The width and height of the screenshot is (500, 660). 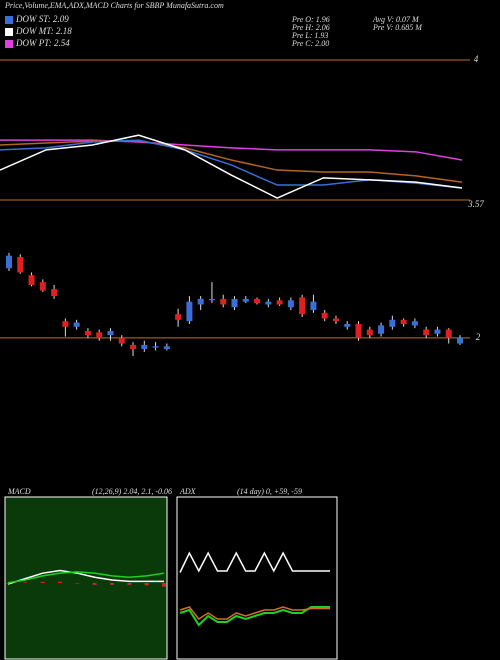 I want to click on legend-label: DOW PT: 2.54, so click(x=42, y=43).